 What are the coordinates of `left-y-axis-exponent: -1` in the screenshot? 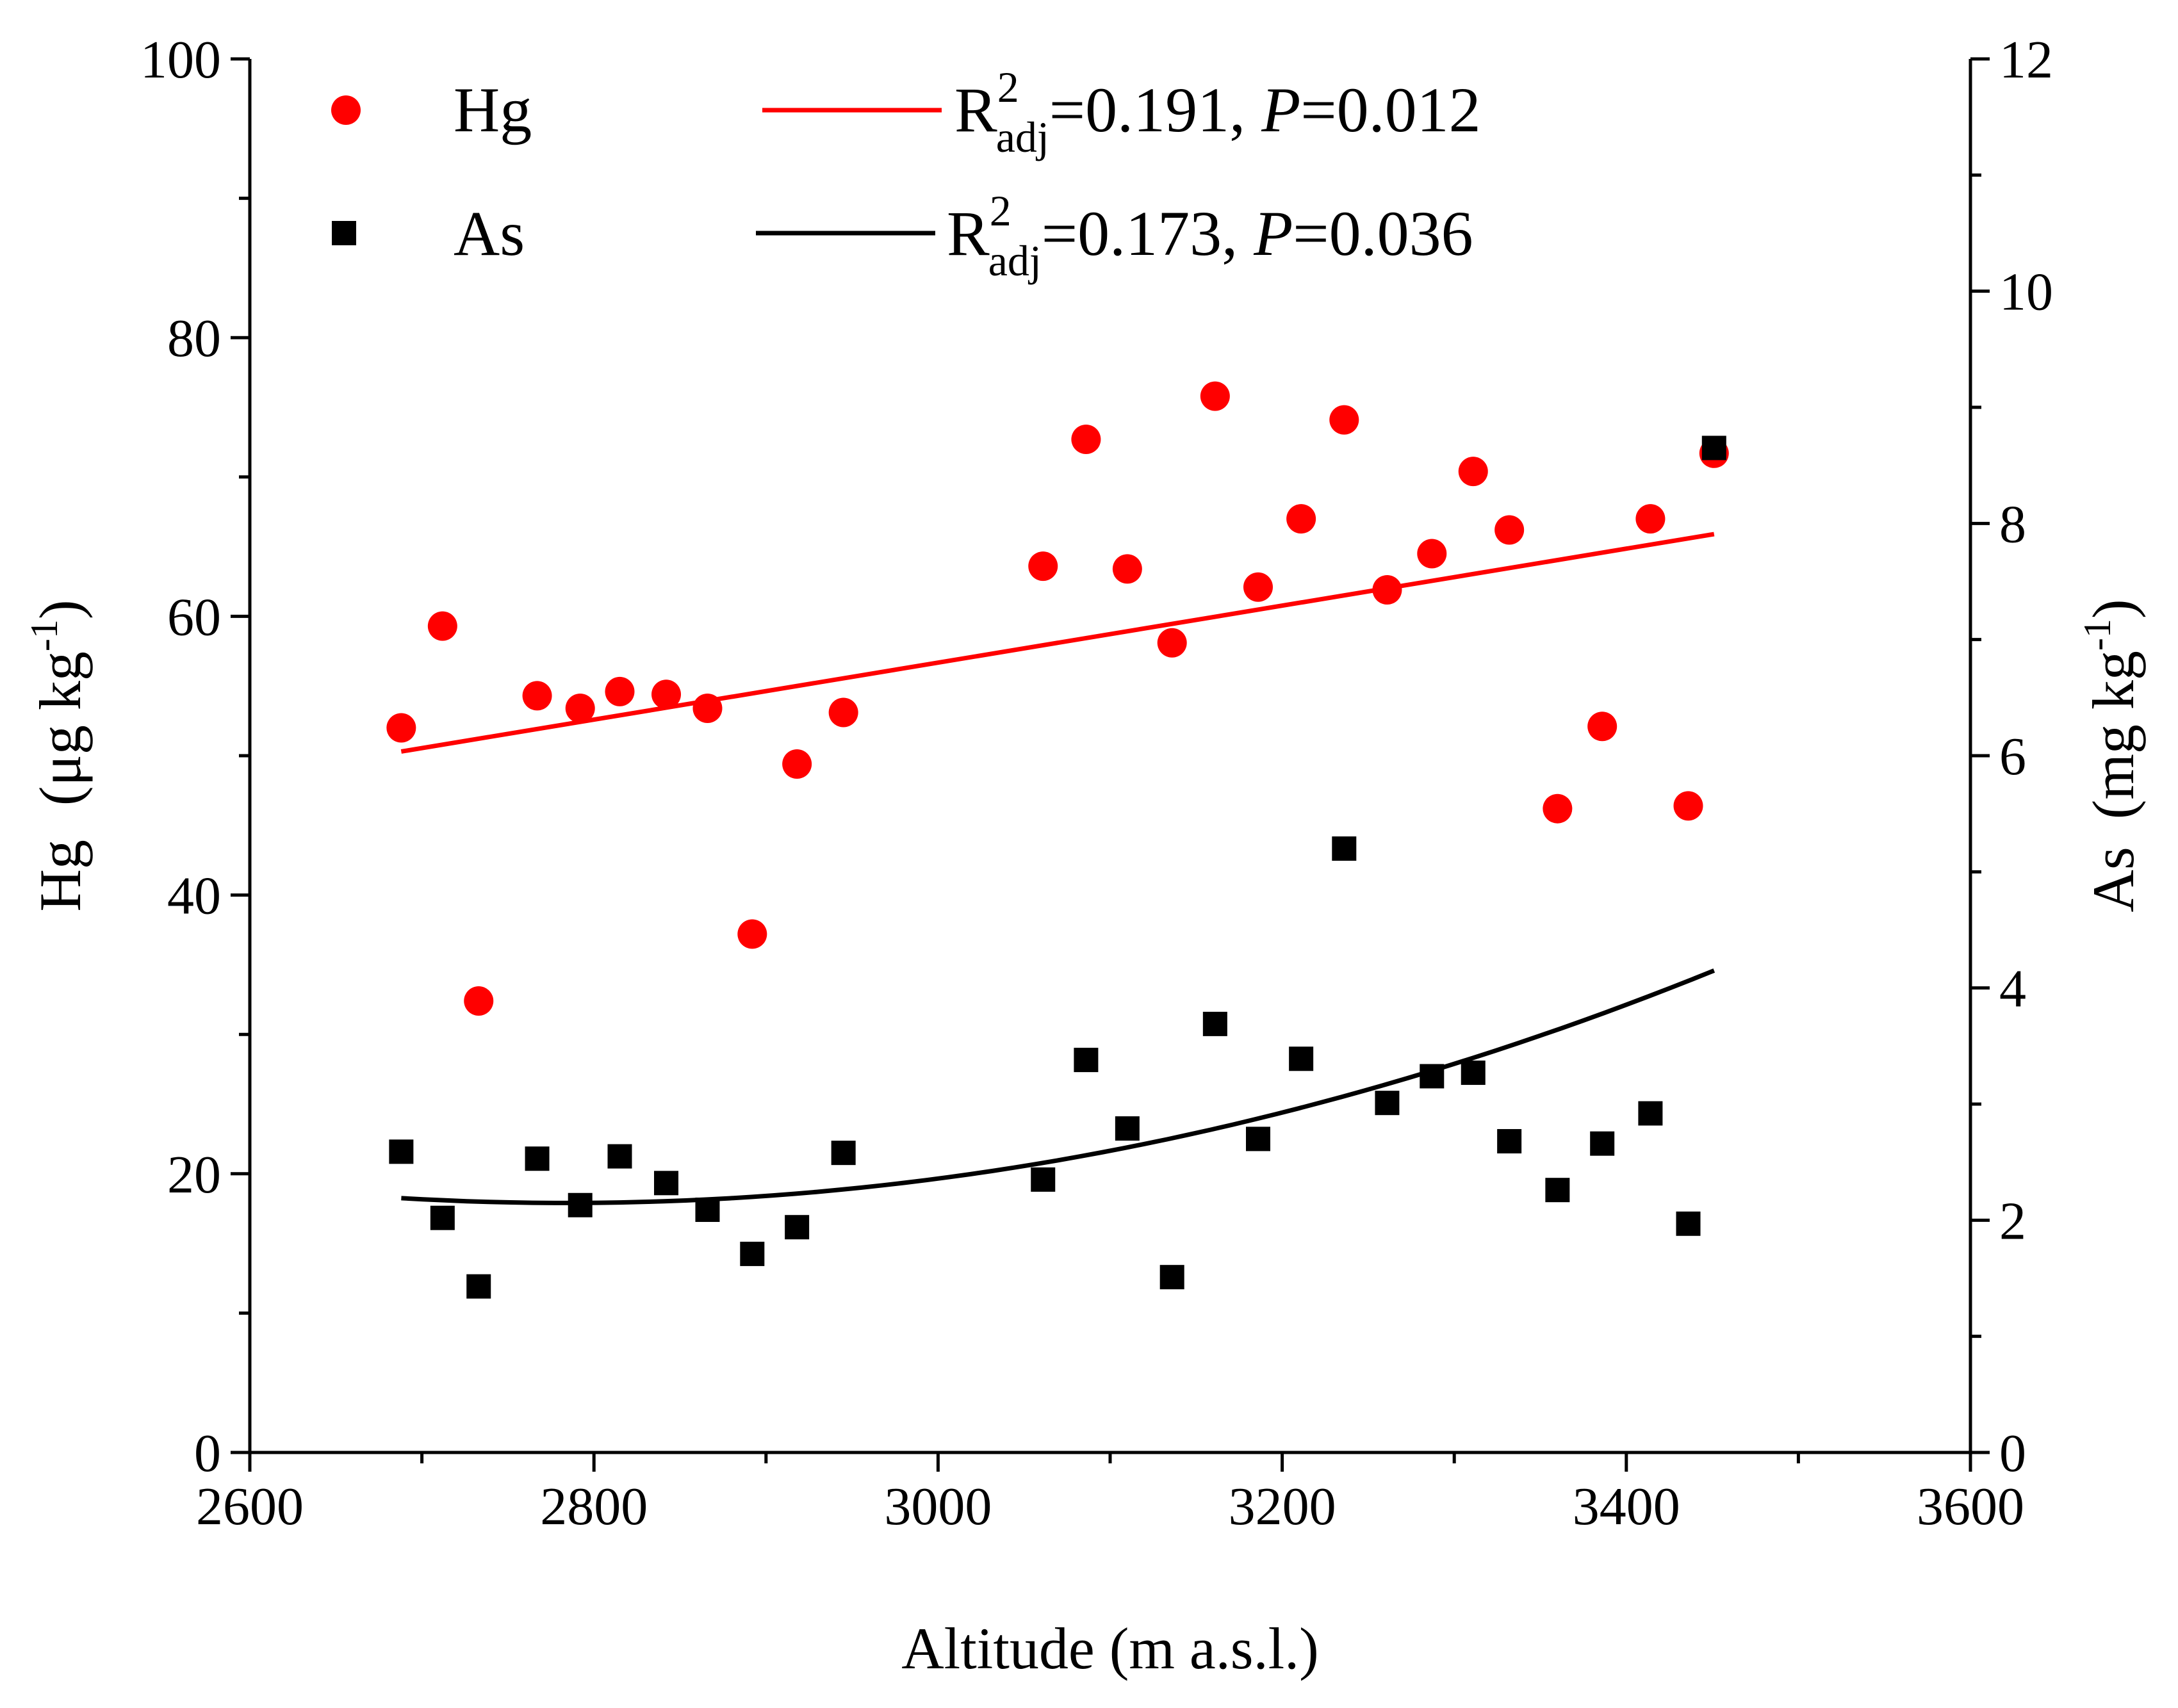 It's located at (44, 635).